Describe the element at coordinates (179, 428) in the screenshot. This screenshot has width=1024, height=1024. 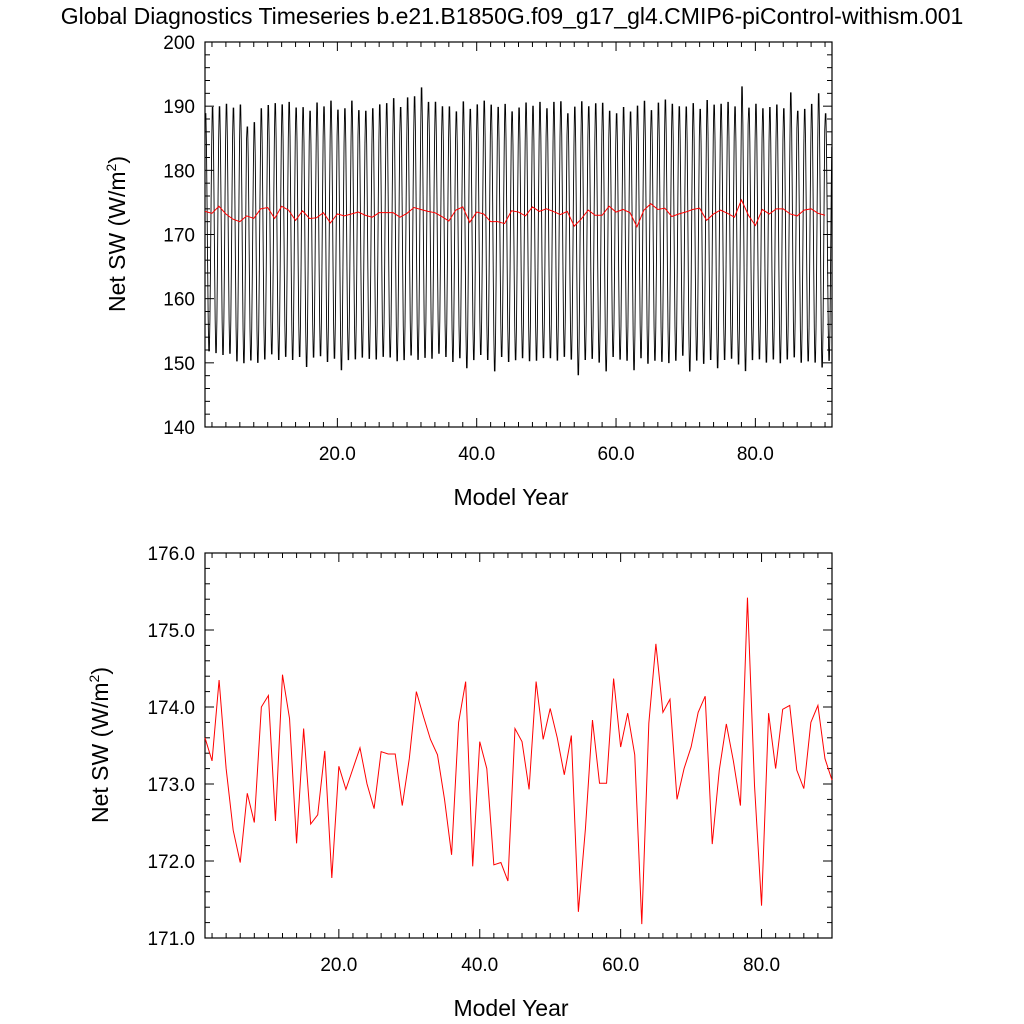
I see `y-tick-label: 140` at that location.